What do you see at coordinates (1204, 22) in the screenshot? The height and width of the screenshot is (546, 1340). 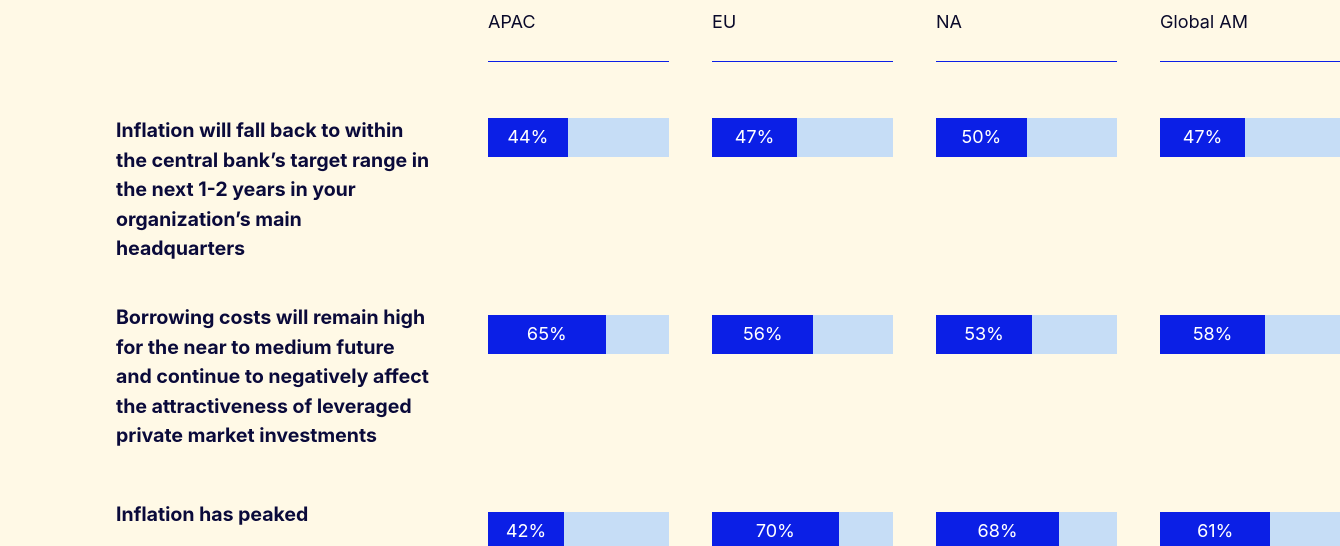 I see `column-header: Global AM` at bounding box center [1204, 22].